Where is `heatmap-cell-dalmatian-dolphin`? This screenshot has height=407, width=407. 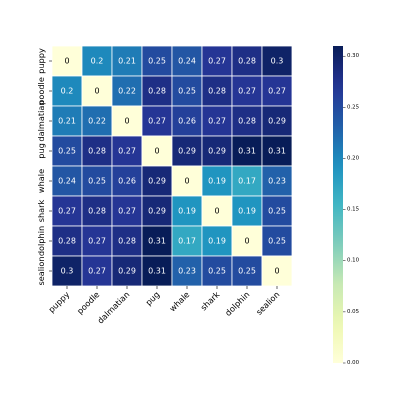 heatmap-cell-dalmatian-dolphin is located at coordinates (247, 121).